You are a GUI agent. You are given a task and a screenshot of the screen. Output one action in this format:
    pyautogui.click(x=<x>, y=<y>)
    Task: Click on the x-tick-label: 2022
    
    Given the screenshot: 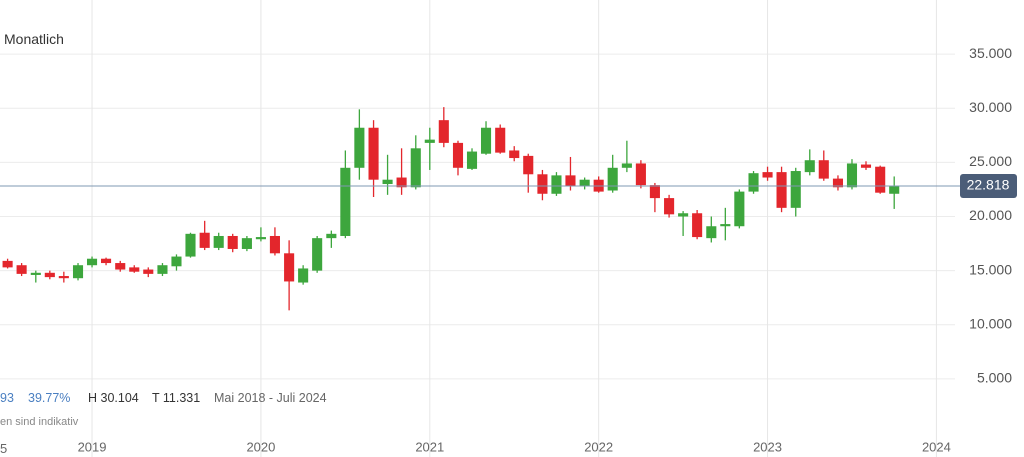 What is the action you would take?
    pyautogui.click(x=598, y=446)
    